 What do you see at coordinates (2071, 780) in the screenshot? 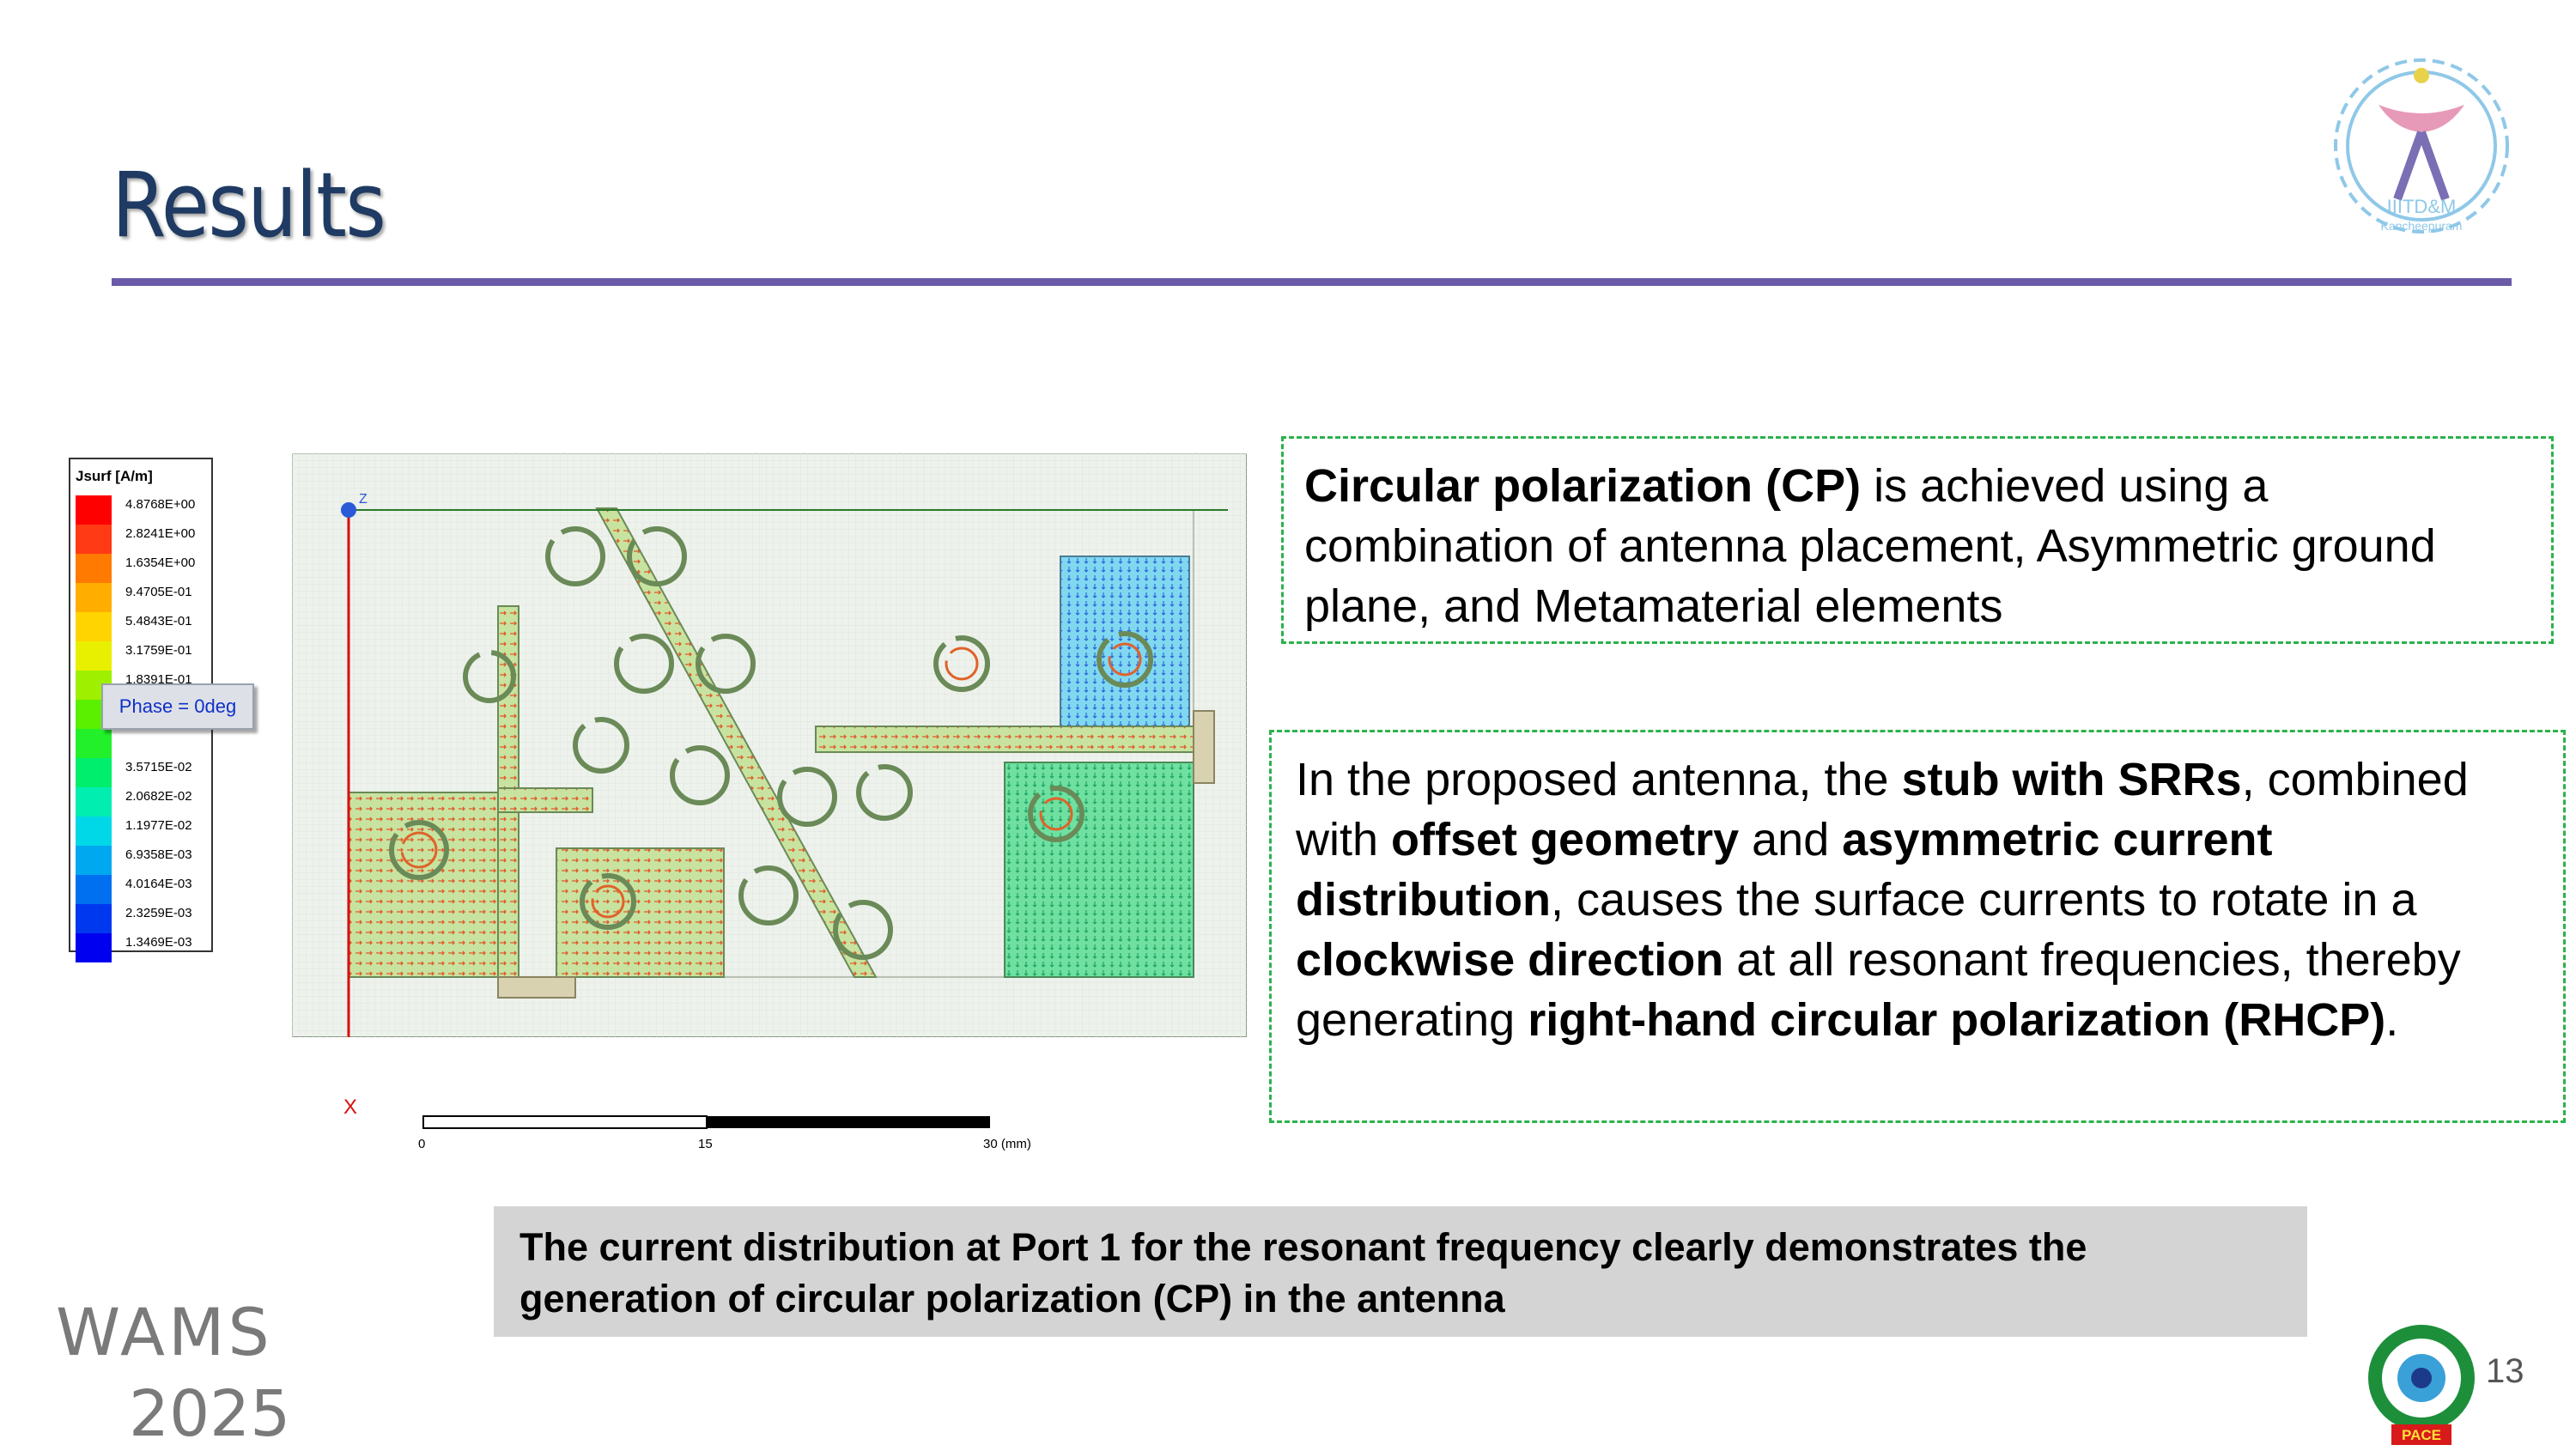
I see `rhcp-bold-1: stub with SRRs` at bounding box center [2071, 780].